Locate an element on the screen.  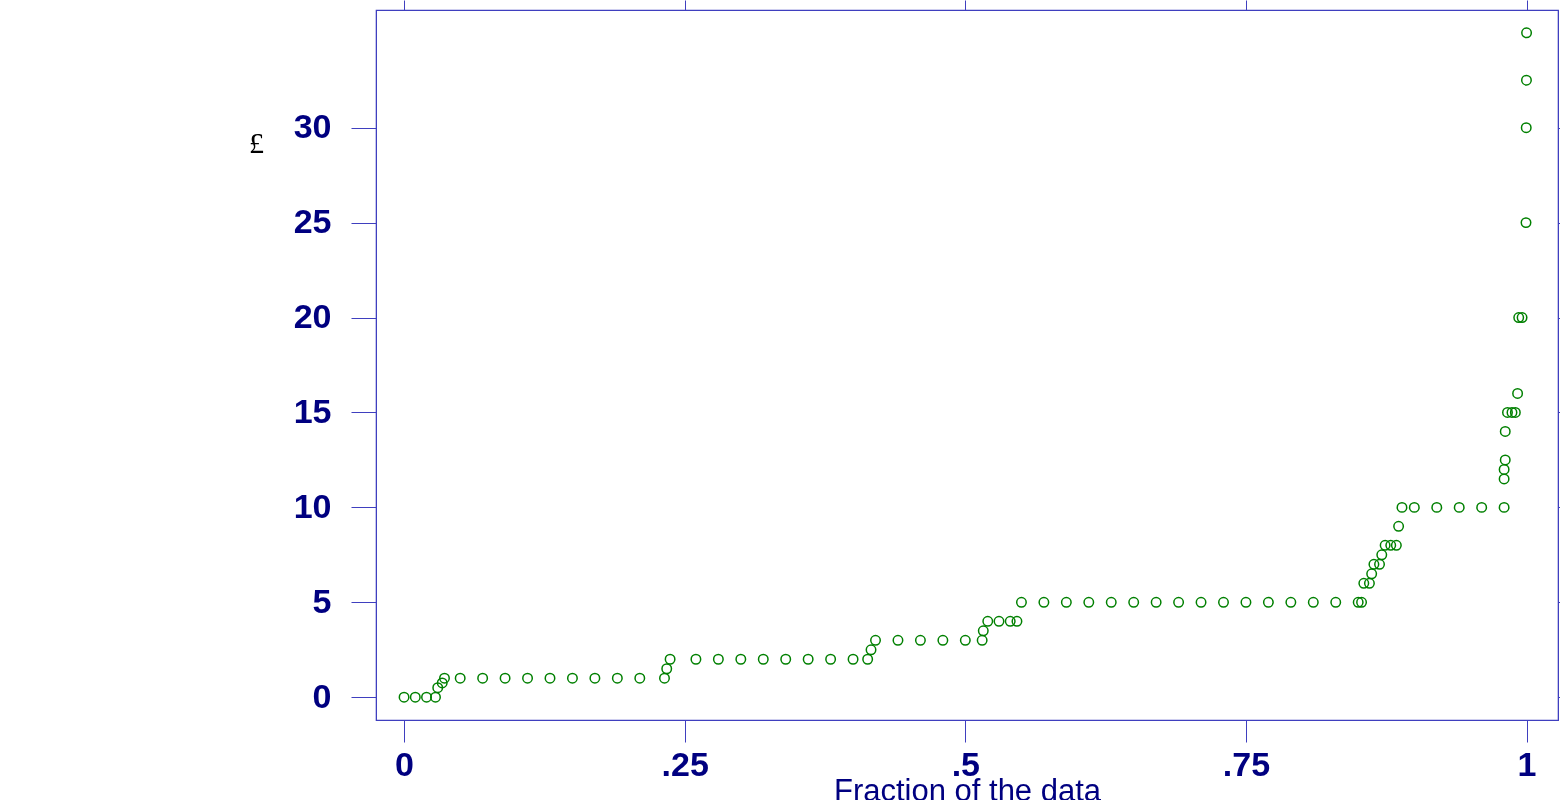
x-tick-label: 1 is located at coordinates (1527, 763).